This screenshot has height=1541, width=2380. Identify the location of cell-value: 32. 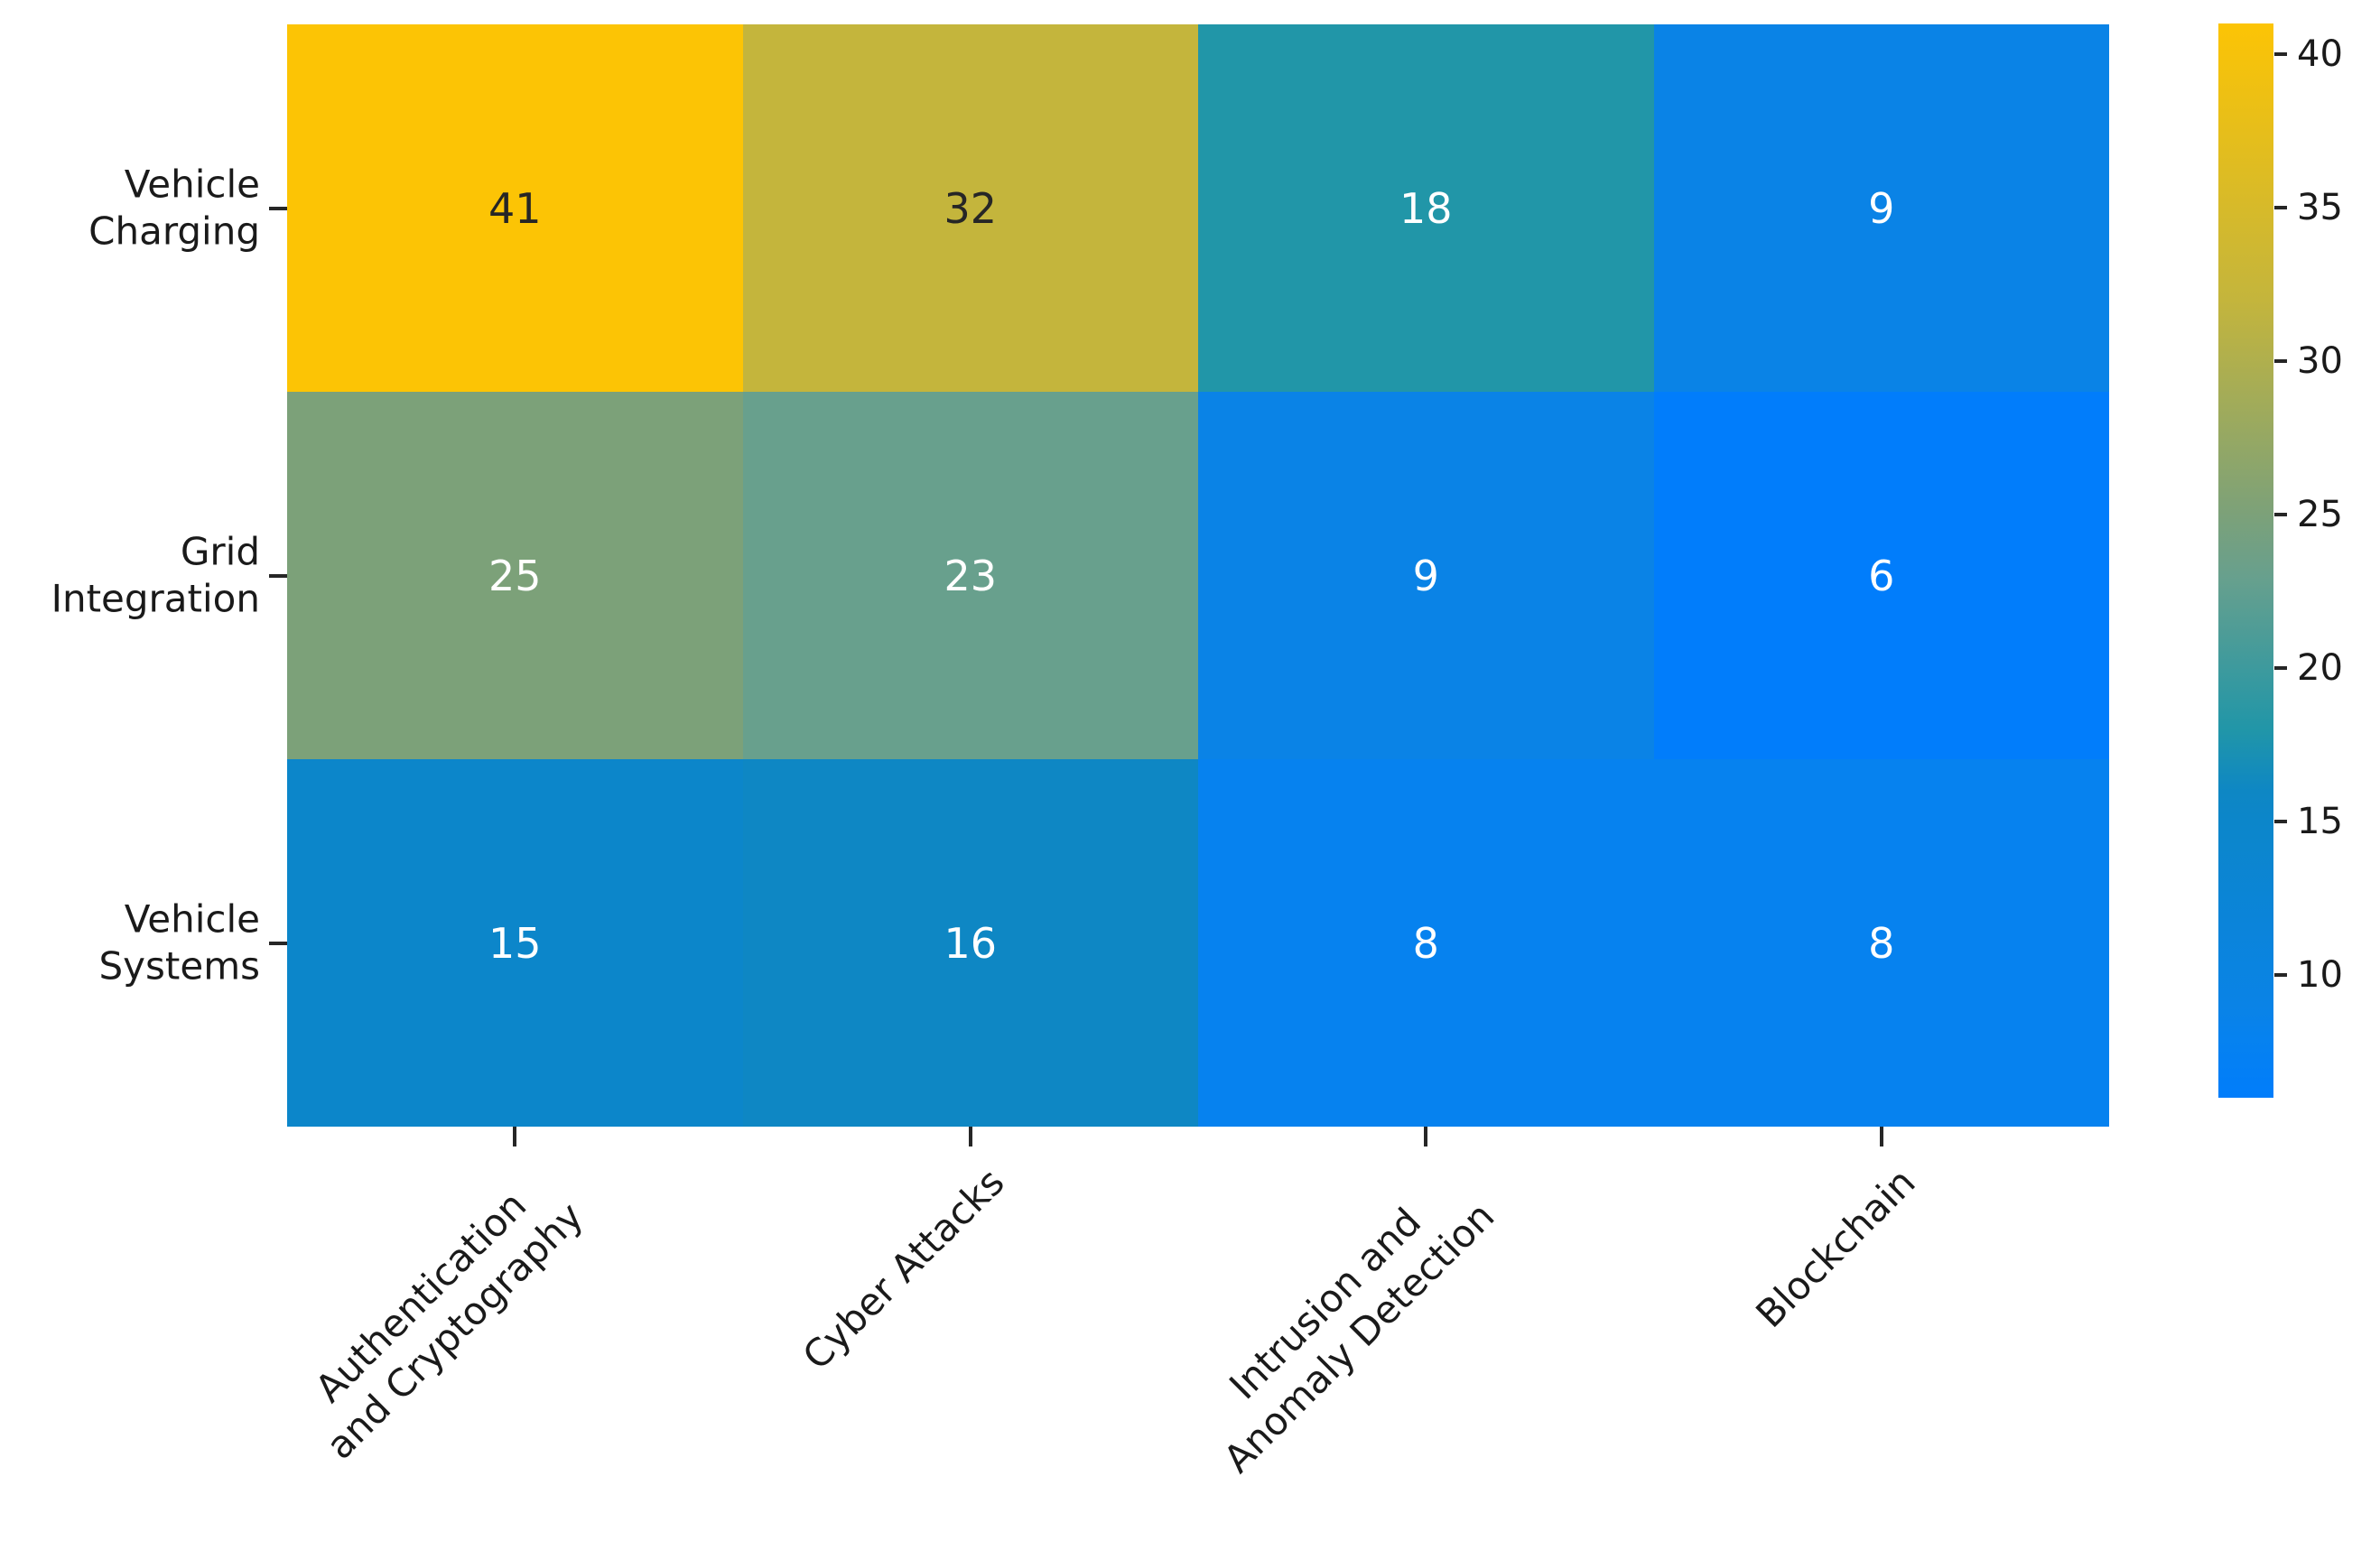
(971, 208).